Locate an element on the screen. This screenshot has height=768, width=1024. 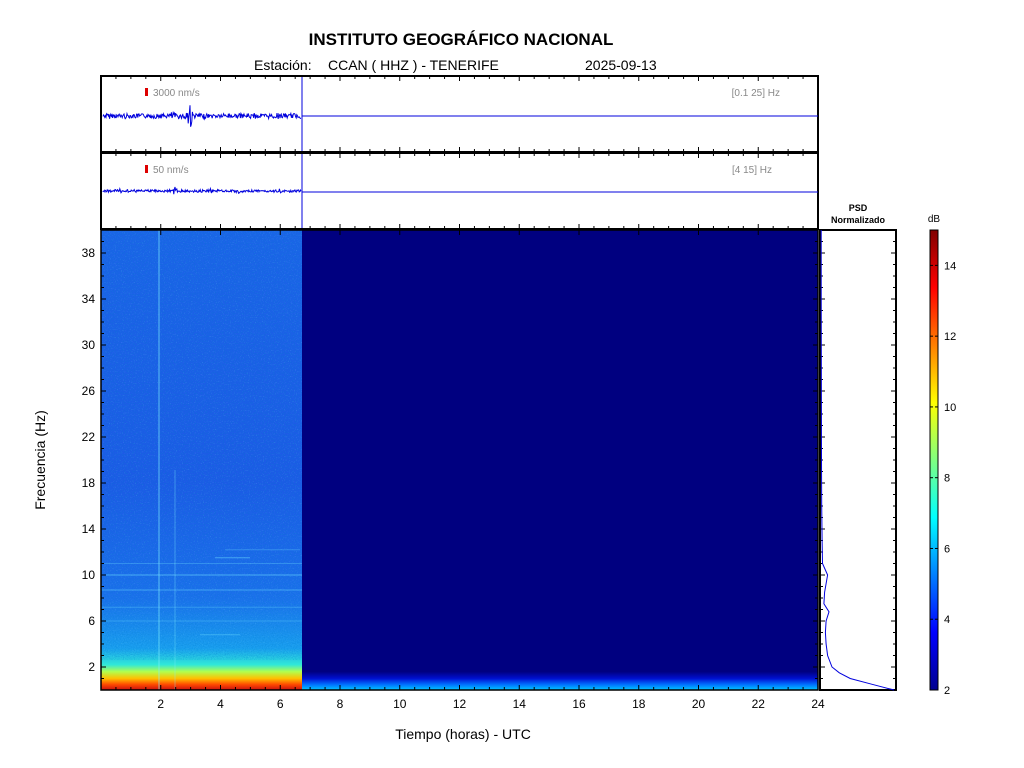
y-tick-label: 2 is located at coordinates (91, 667).